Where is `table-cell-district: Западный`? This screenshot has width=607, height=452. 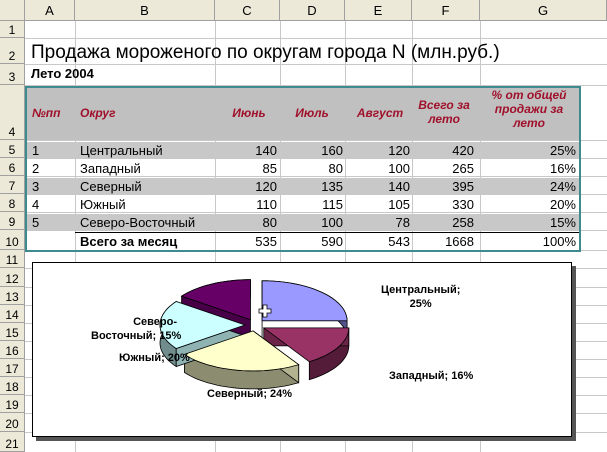
table-cell-district: Западный is located at coordinates (110, 168).